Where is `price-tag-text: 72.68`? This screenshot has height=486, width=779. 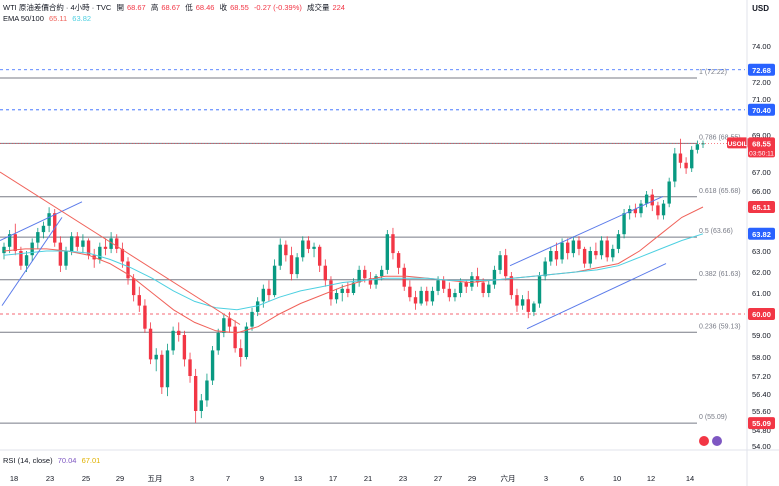
price-tag-text: 72.68 is located at coordinates (761, 70).